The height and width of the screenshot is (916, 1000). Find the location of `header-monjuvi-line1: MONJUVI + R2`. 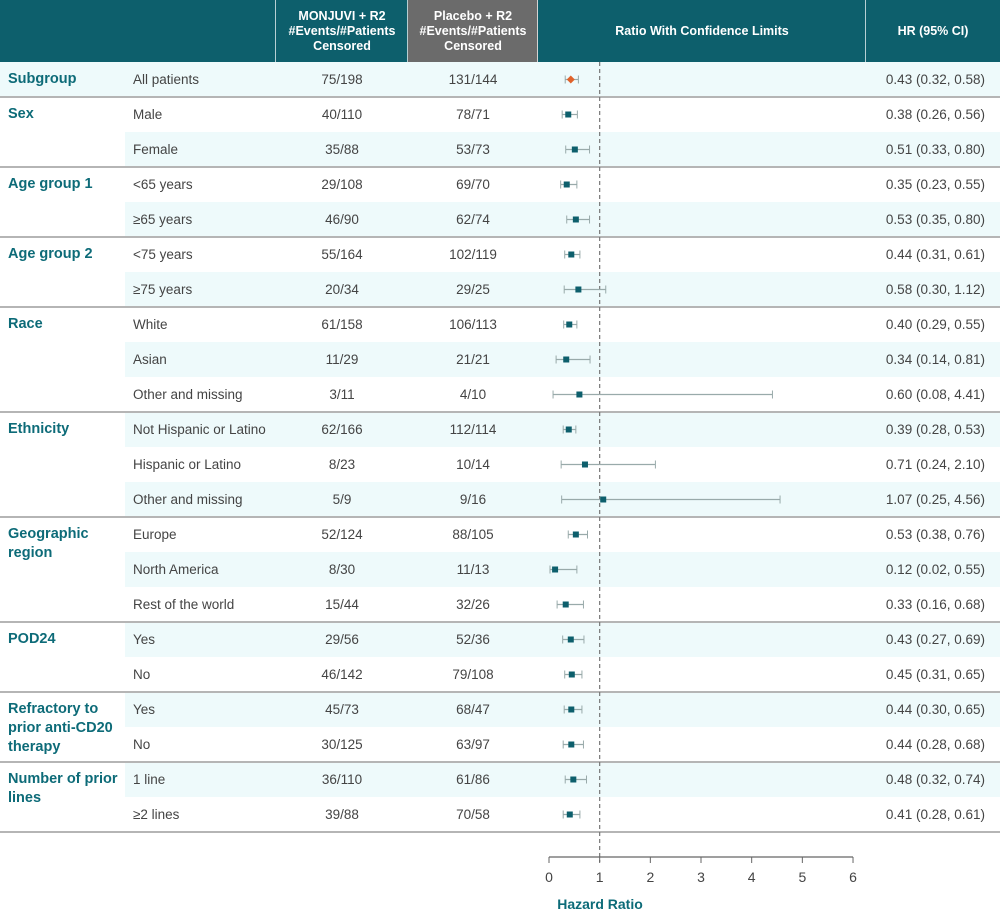

header-monjuvi-line1: MONJUVI + R2 is located at coordinates (342, 15).